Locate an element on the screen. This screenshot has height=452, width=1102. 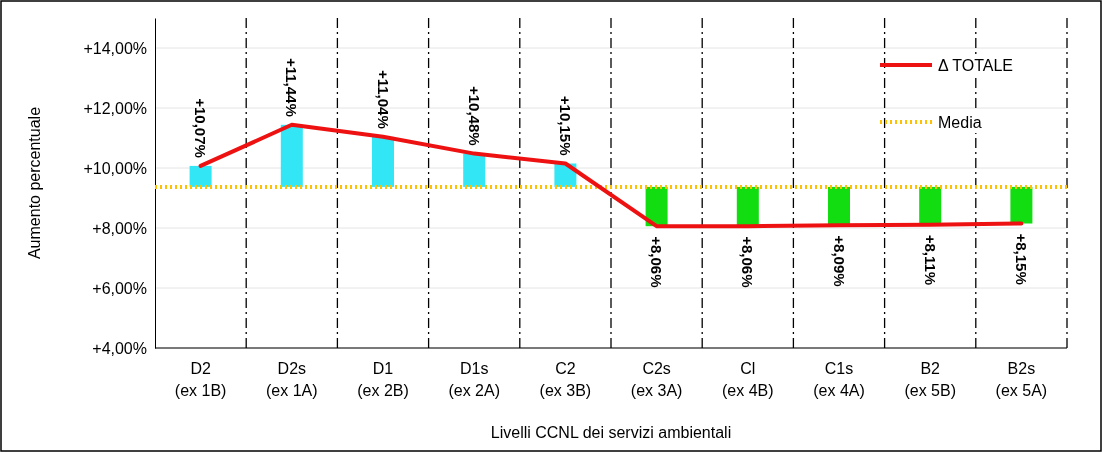
x-tick-label: D2 (ex 1B) is located at coordinates (200, 379).